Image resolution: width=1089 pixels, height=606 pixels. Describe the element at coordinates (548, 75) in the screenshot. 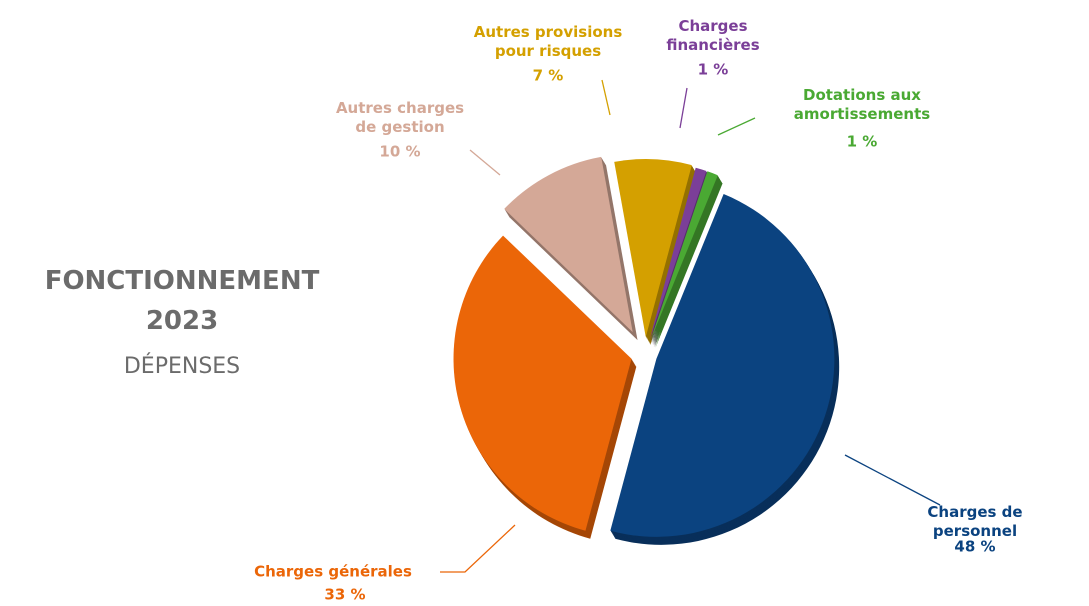

I see `value-label: 7 %` at that location.